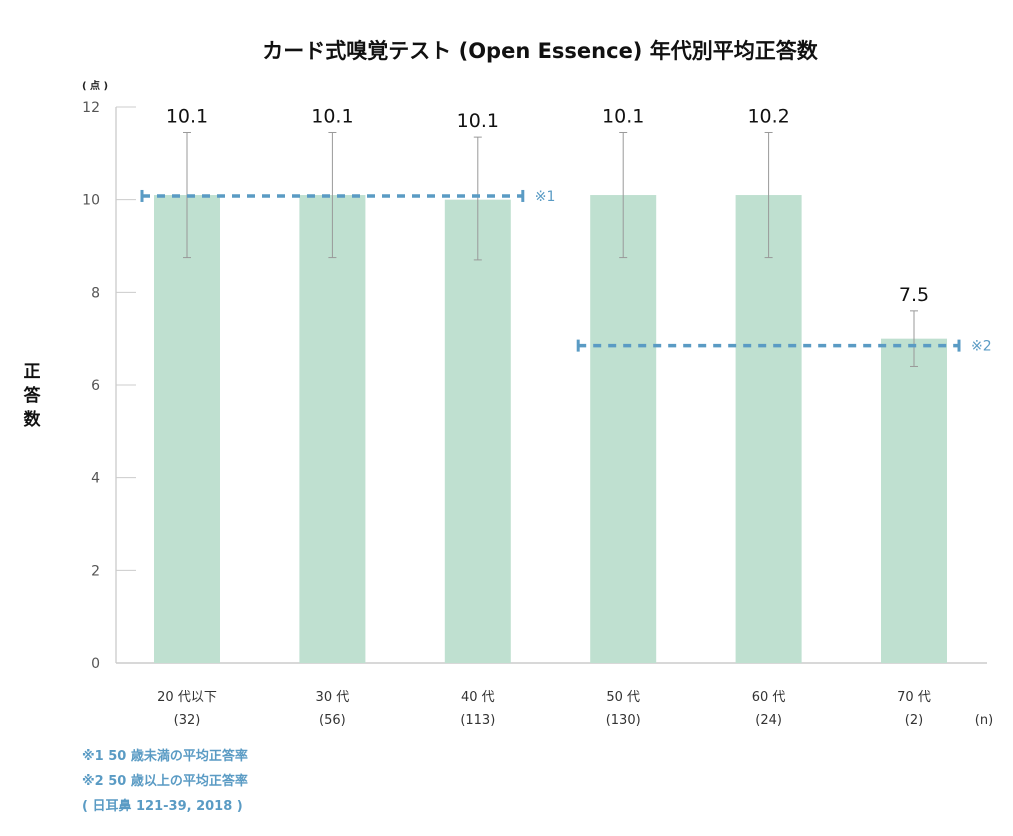 This screenshot has height=836, width=1013. What do you see at coordinates (91, 201) in the screenshot?
I see `y-tick-label: 10` at bounding box center [91, 201].